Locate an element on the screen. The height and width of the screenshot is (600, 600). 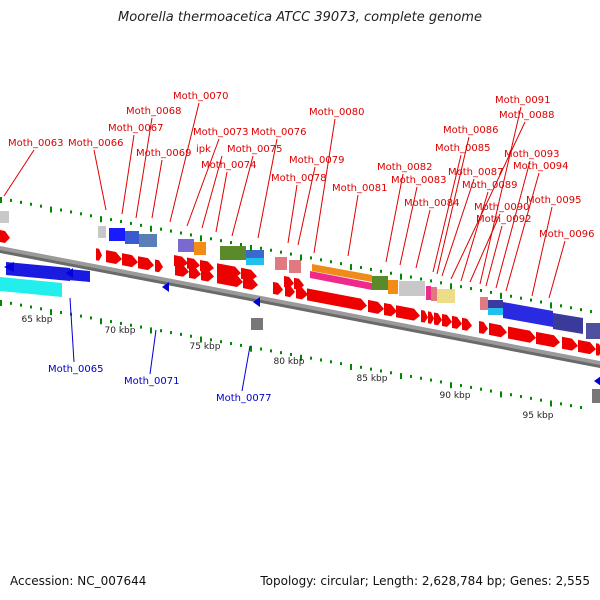
tick-label: 95 kbp is located at coordinates (538, 416).